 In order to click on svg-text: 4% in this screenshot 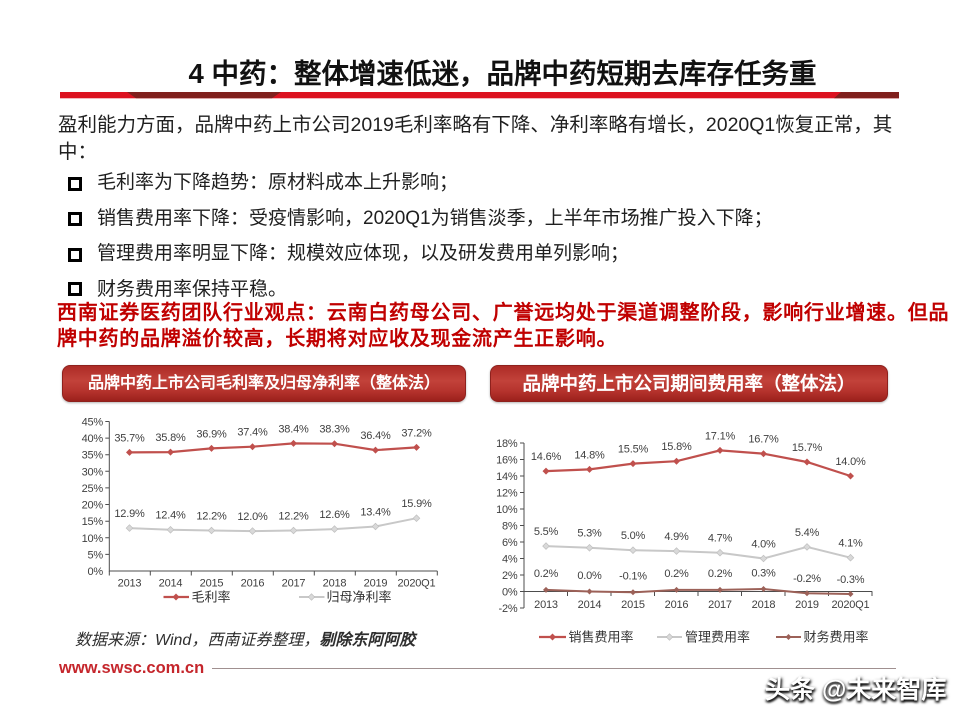, I will do `click(510, 560)`.